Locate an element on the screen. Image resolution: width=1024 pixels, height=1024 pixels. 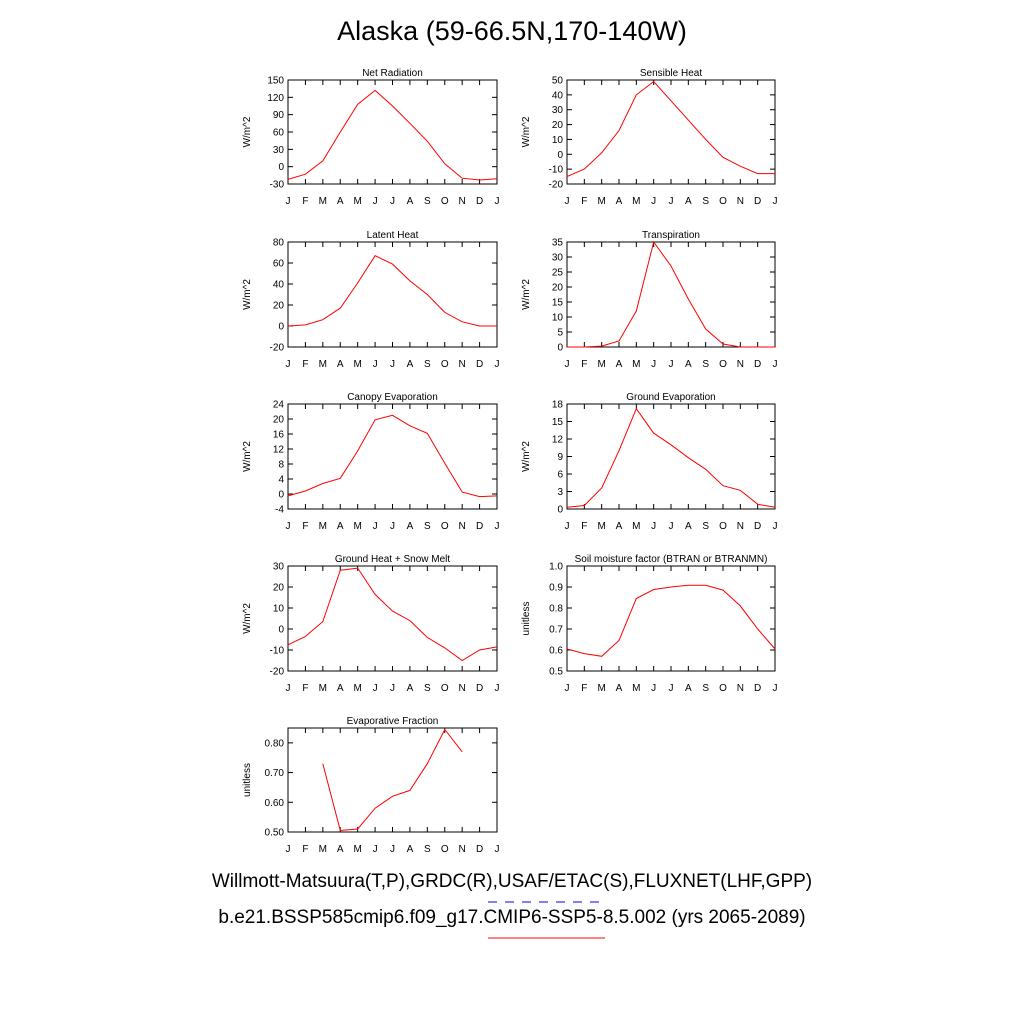
y-tick-label: -4 is located at coordinates (279, 510).